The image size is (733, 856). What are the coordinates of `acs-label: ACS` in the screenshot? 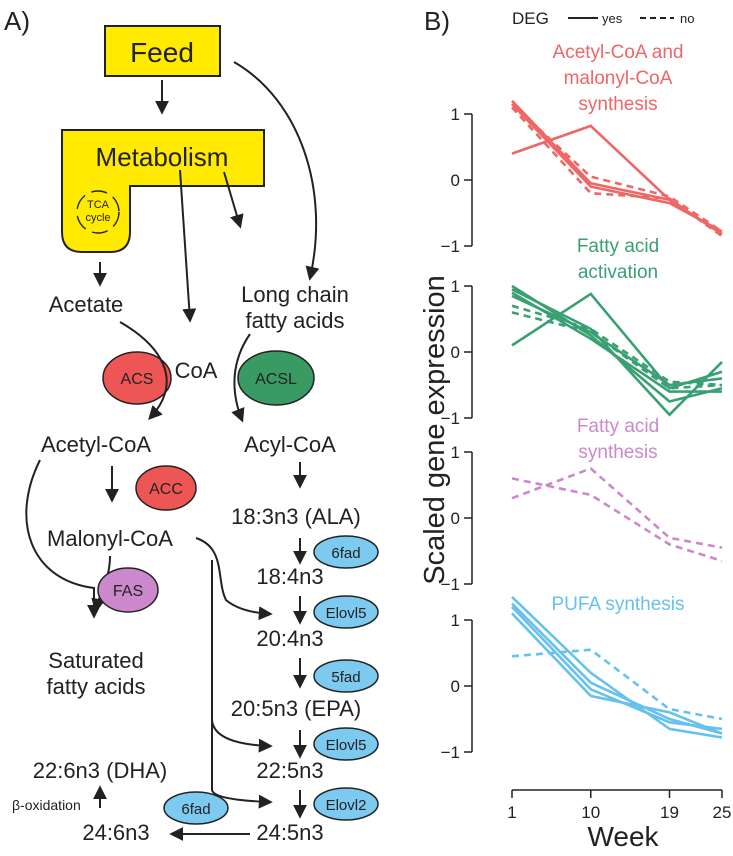 It's located at (137, 379).